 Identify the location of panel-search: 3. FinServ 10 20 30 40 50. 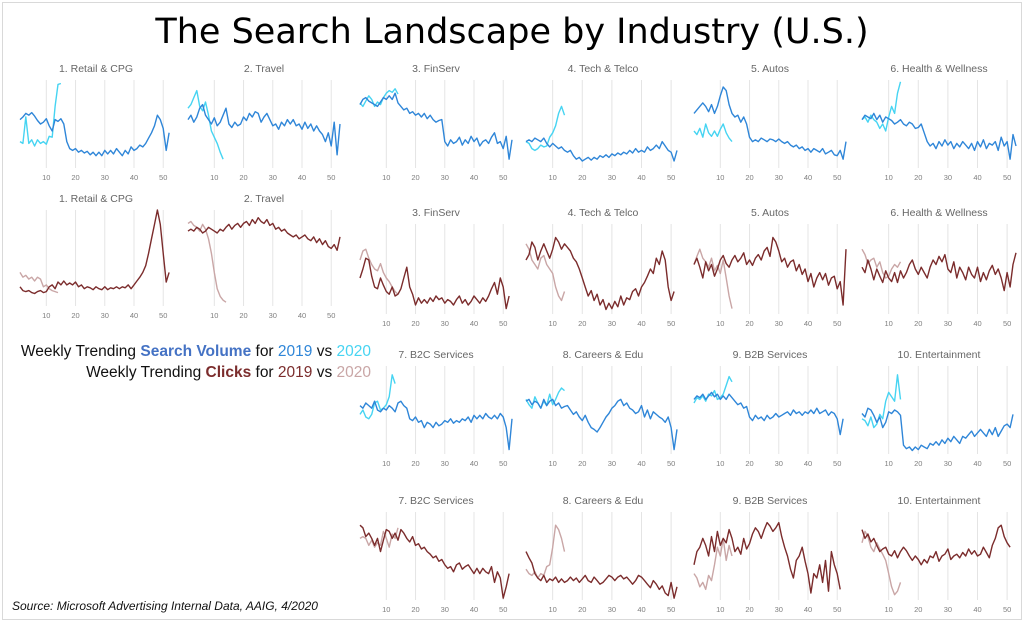
(436, 122).